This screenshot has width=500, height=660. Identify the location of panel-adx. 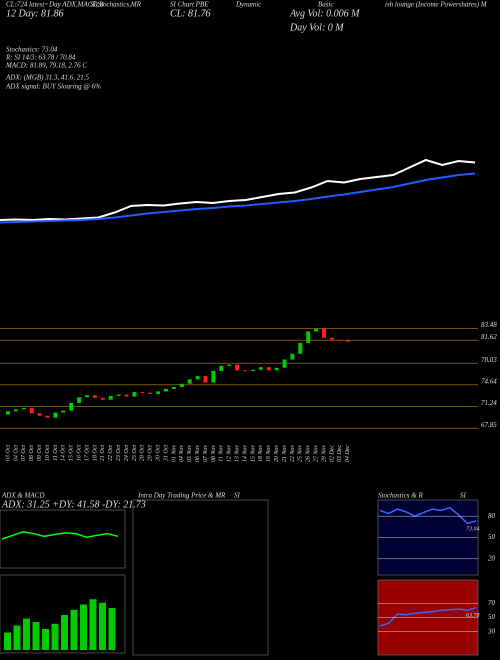
(63, 539).